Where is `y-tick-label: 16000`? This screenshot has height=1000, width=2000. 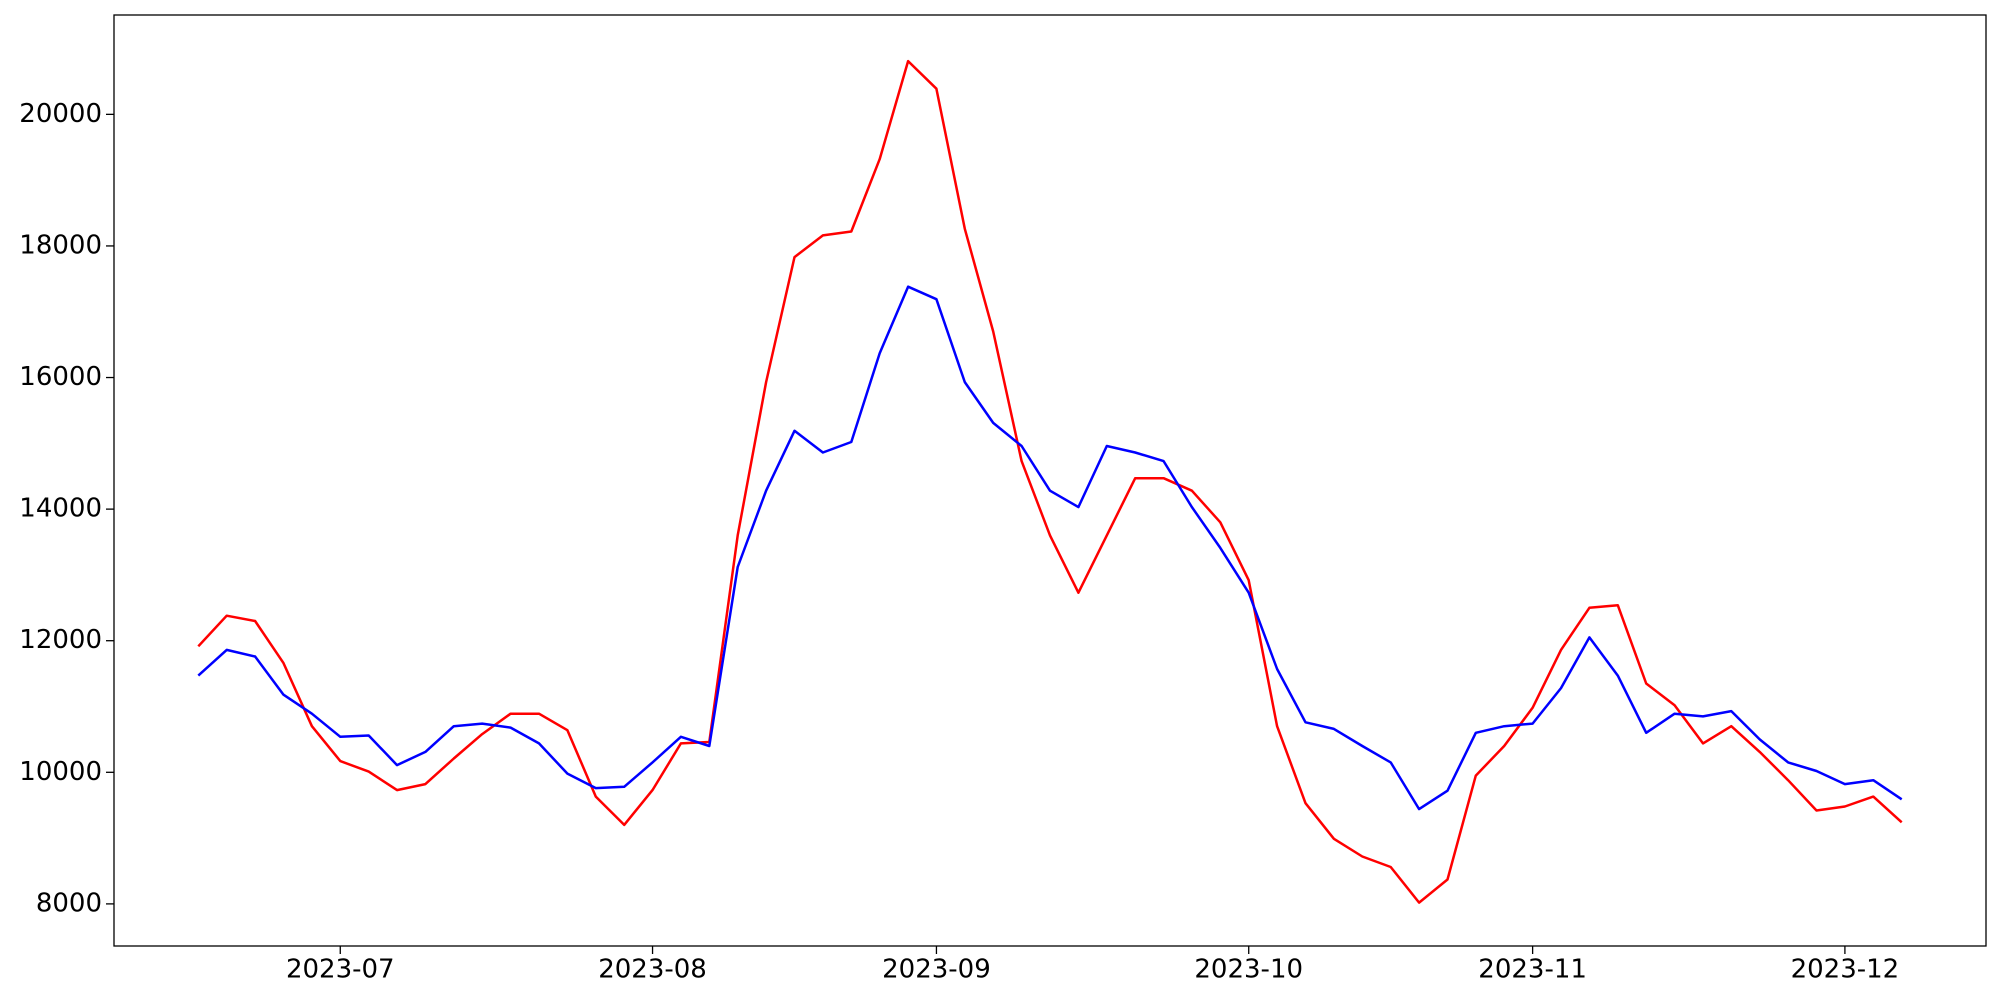 y-tick-label: 16000 is located at coordinates (60, 377).